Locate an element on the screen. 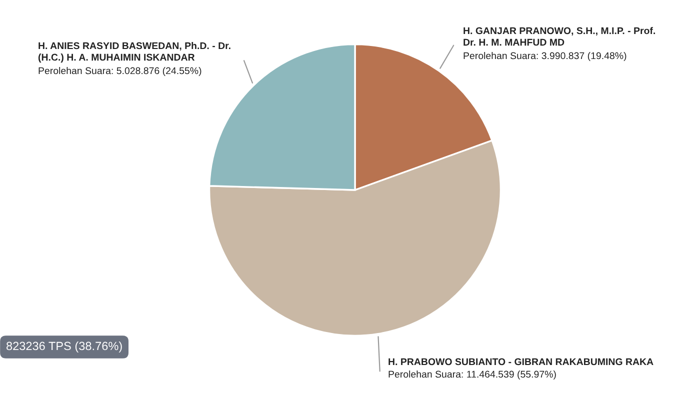  slice-label: H. ANIES RASYID BASWEDAN, Ph.D. - Dr. (H.C.) H. A. MUHAIMIN ISKANDAR is located at coordinates (134, 52).